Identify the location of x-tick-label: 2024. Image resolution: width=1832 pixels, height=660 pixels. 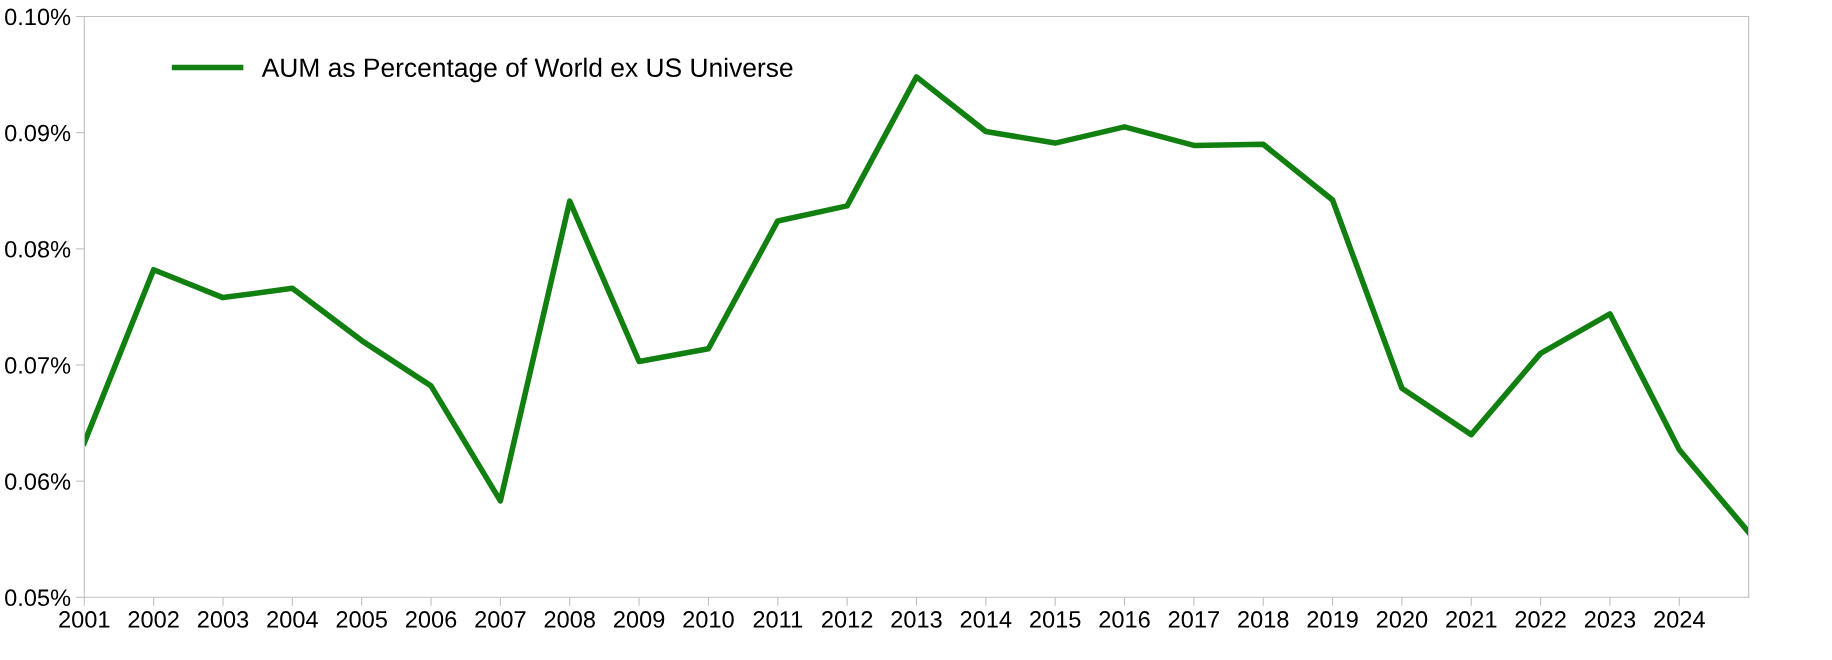
(1679, 619).